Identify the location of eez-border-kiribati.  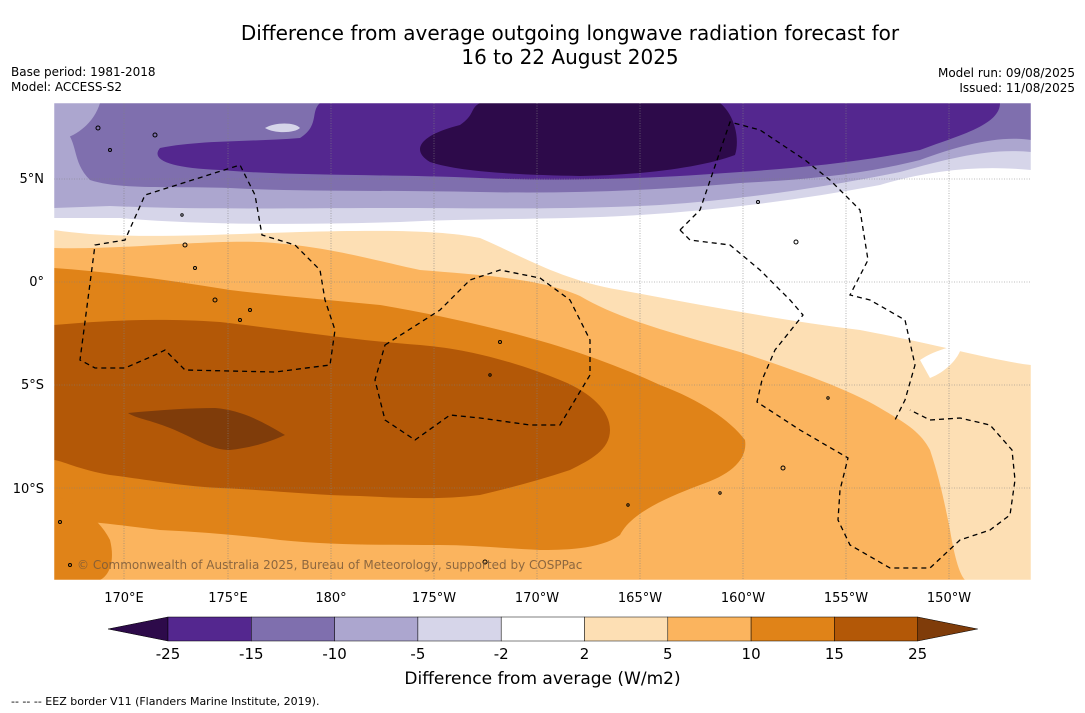
(797, 271).